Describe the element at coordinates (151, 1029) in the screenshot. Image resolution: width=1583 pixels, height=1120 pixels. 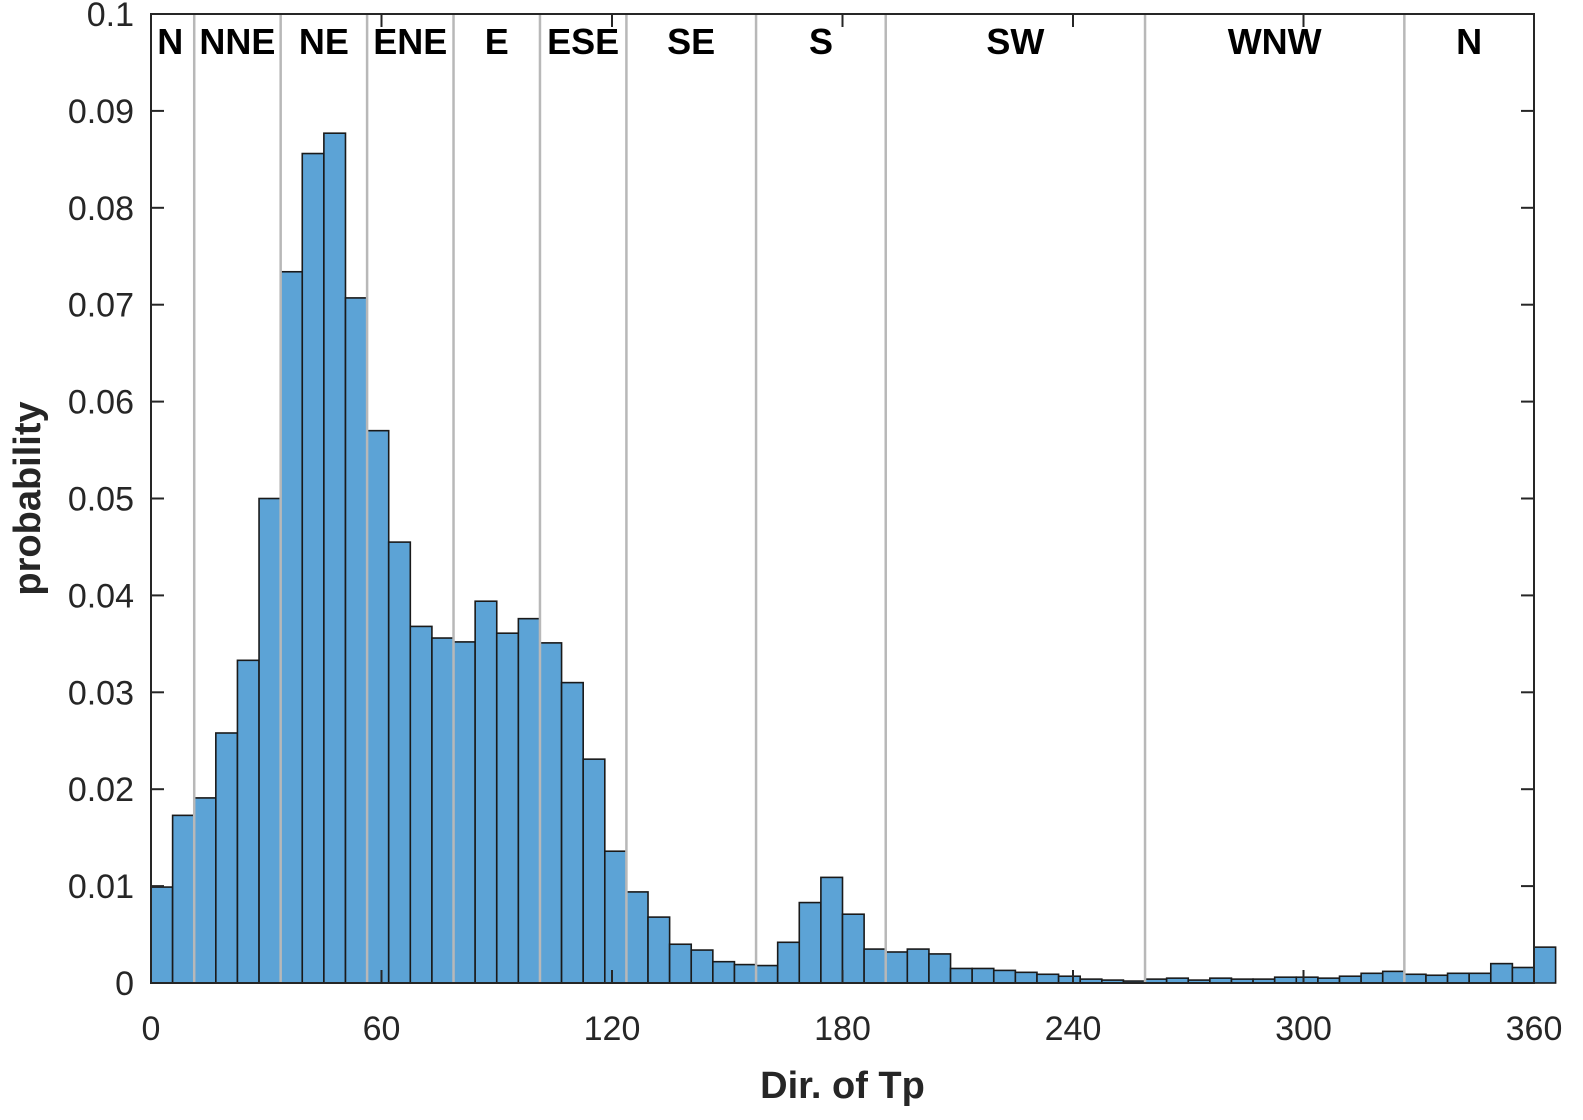
I see `x-tick-label: 0` at that location.